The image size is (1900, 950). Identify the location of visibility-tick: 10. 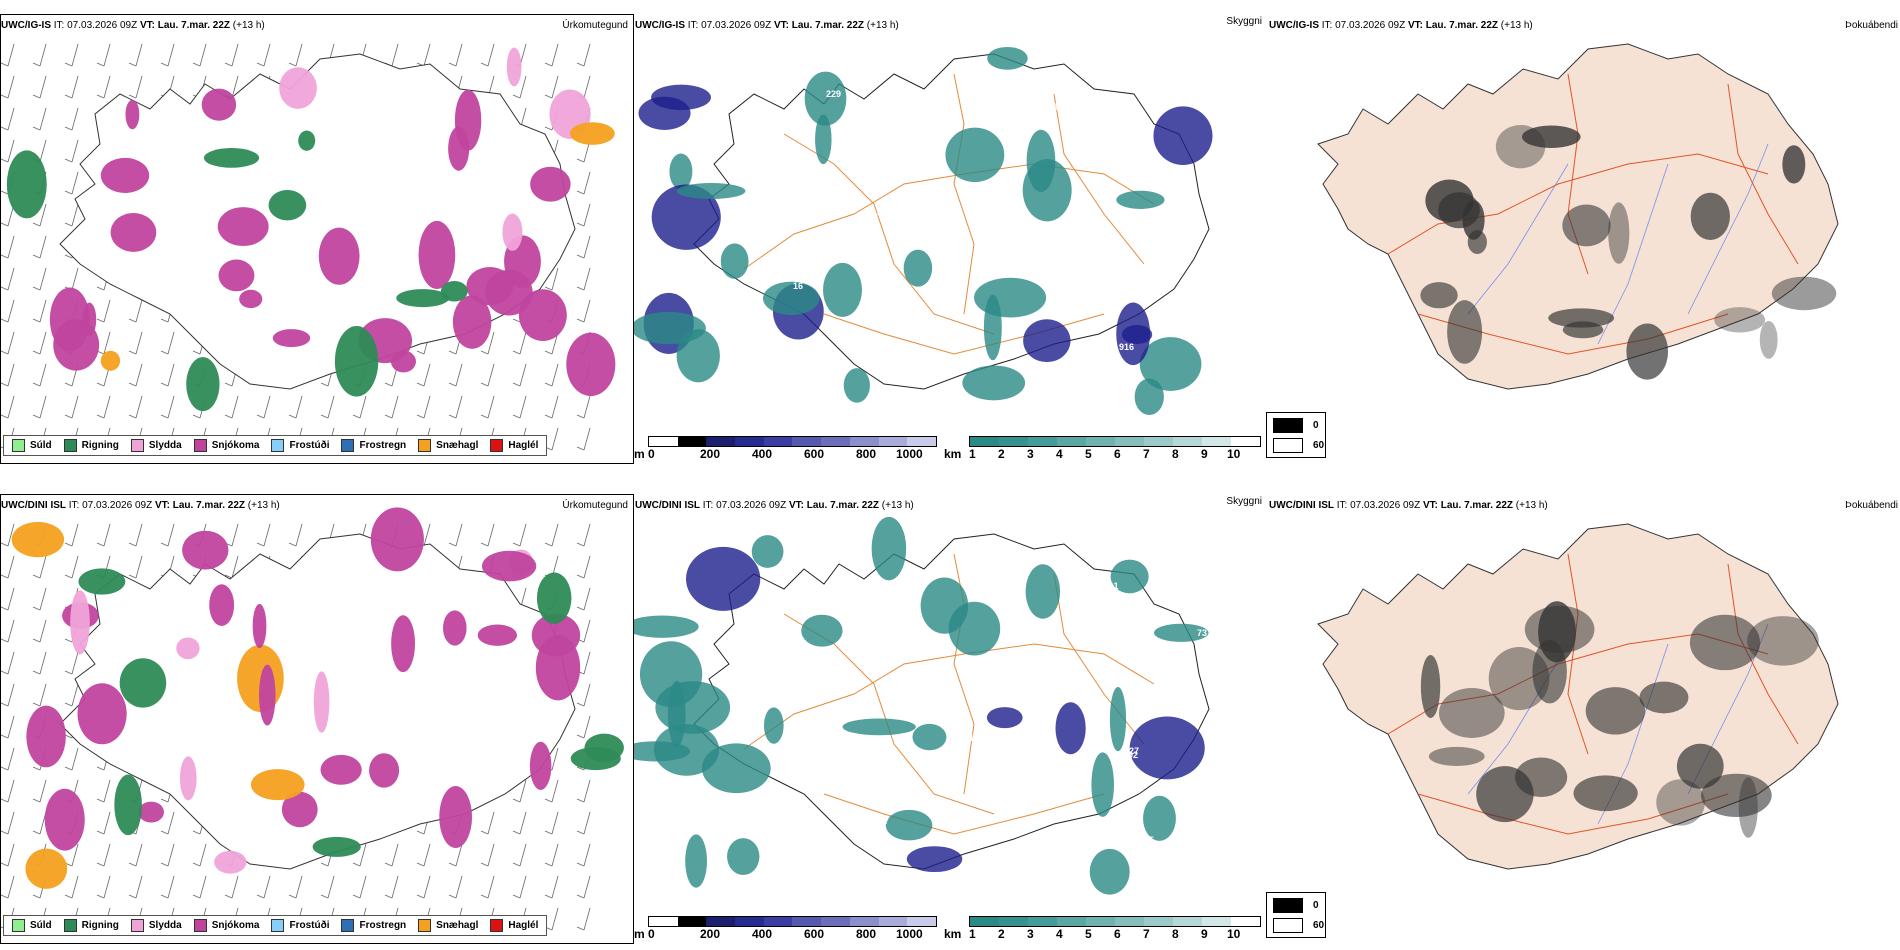
(1234, 934).